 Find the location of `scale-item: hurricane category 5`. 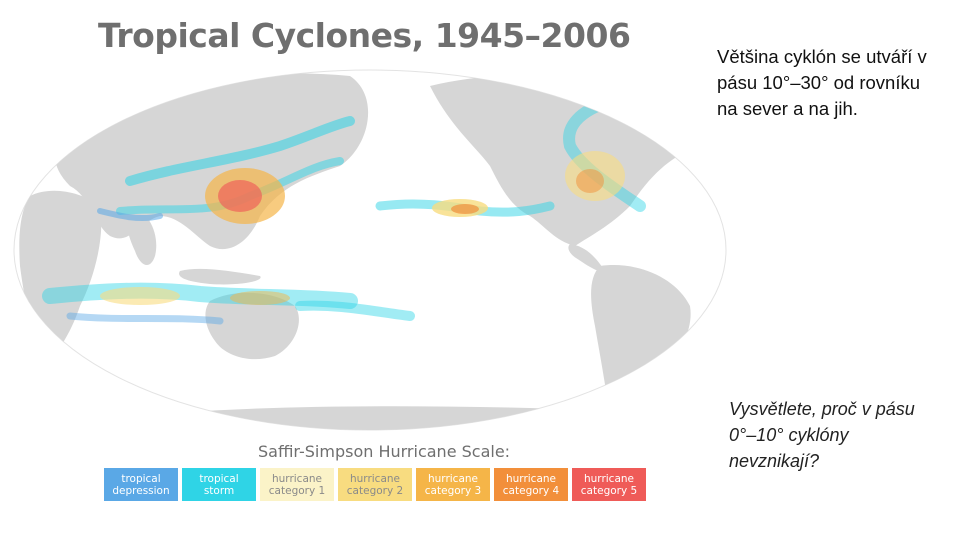

scale-item: hurricane category 5 is located at coordinates (609, 484).